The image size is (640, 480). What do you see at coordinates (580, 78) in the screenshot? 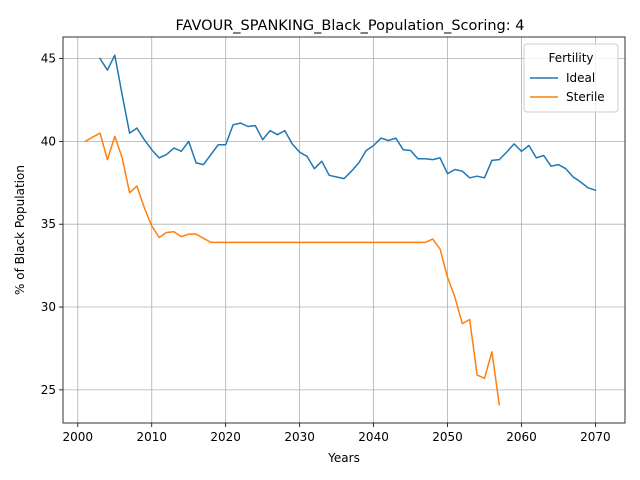
I see `legend-label-ideal: Ideal` at bounding box center [580, 78].